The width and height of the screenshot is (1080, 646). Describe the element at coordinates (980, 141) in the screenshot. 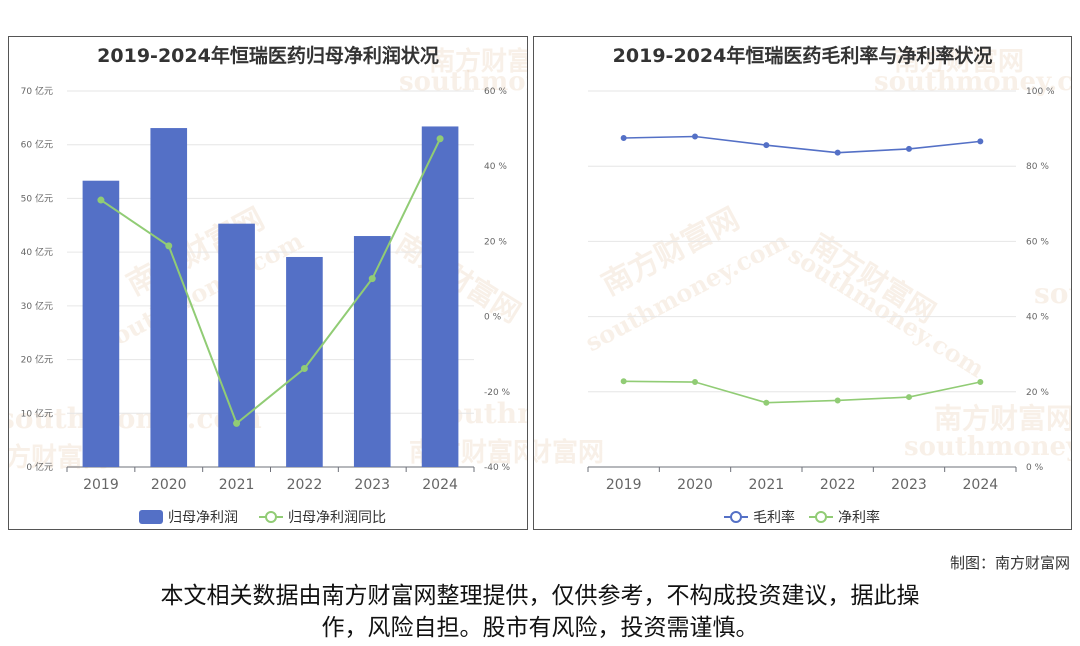

I see `gross-margin-point-2024` at that location.